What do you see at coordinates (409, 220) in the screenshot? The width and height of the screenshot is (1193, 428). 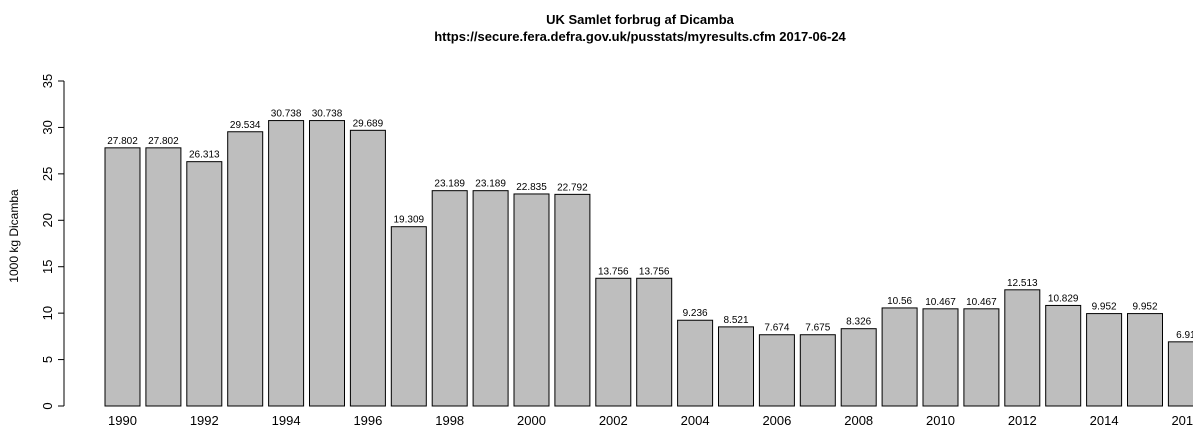 I see `data-label-1997: 19.309` at bounding box center [409, 220].